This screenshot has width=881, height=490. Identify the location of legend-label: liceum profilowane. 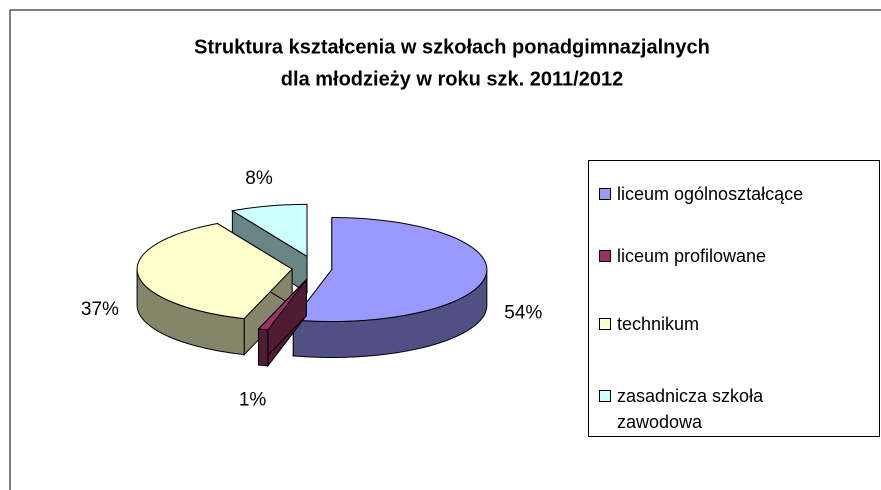
(692, 256).